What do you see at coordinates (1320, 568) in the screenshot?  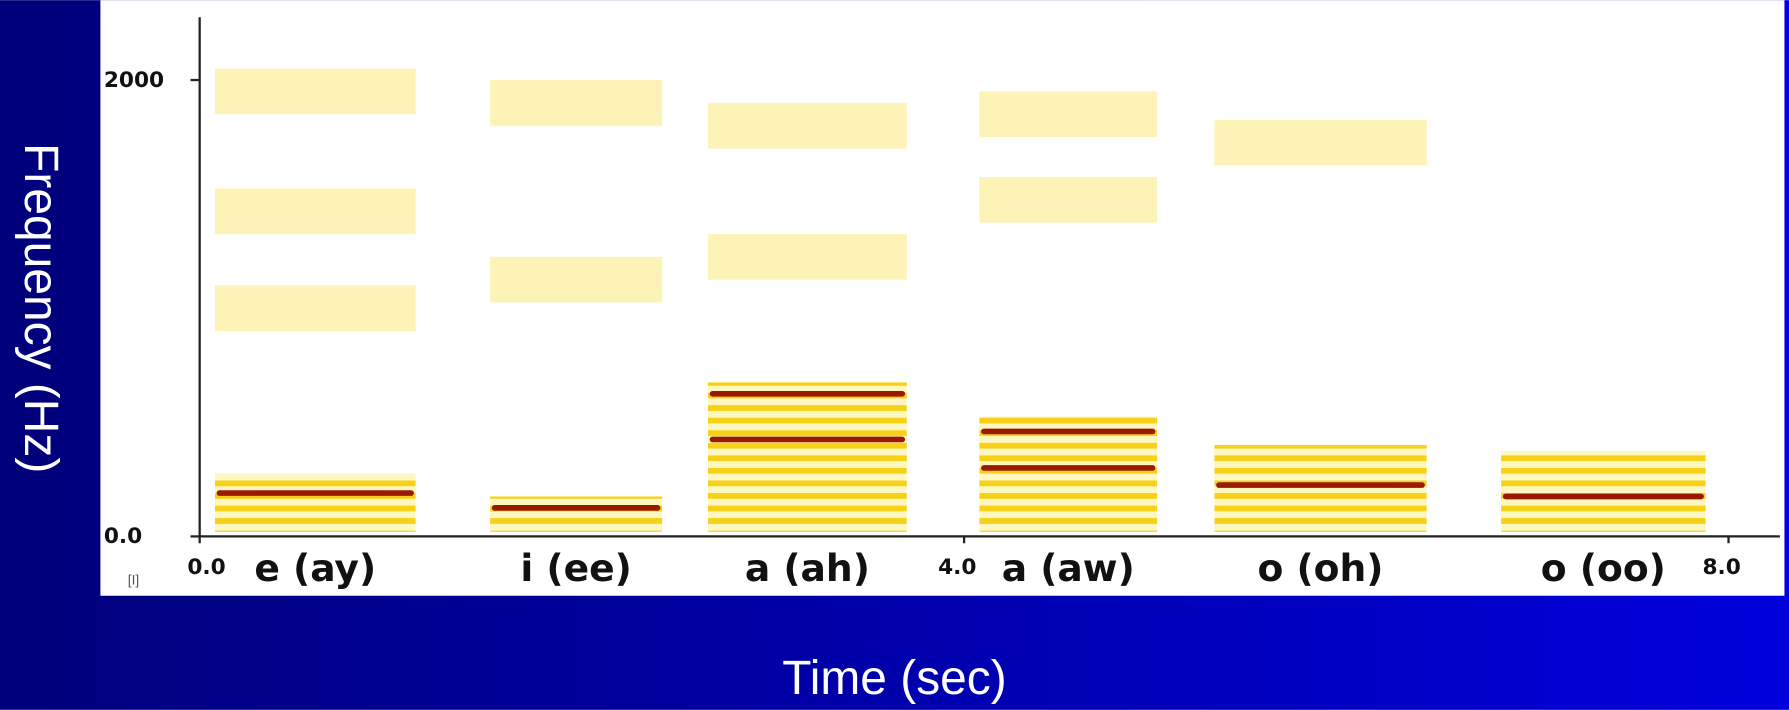 I see `vowel-label: o (oh)` at bounding box center [1320, 568].